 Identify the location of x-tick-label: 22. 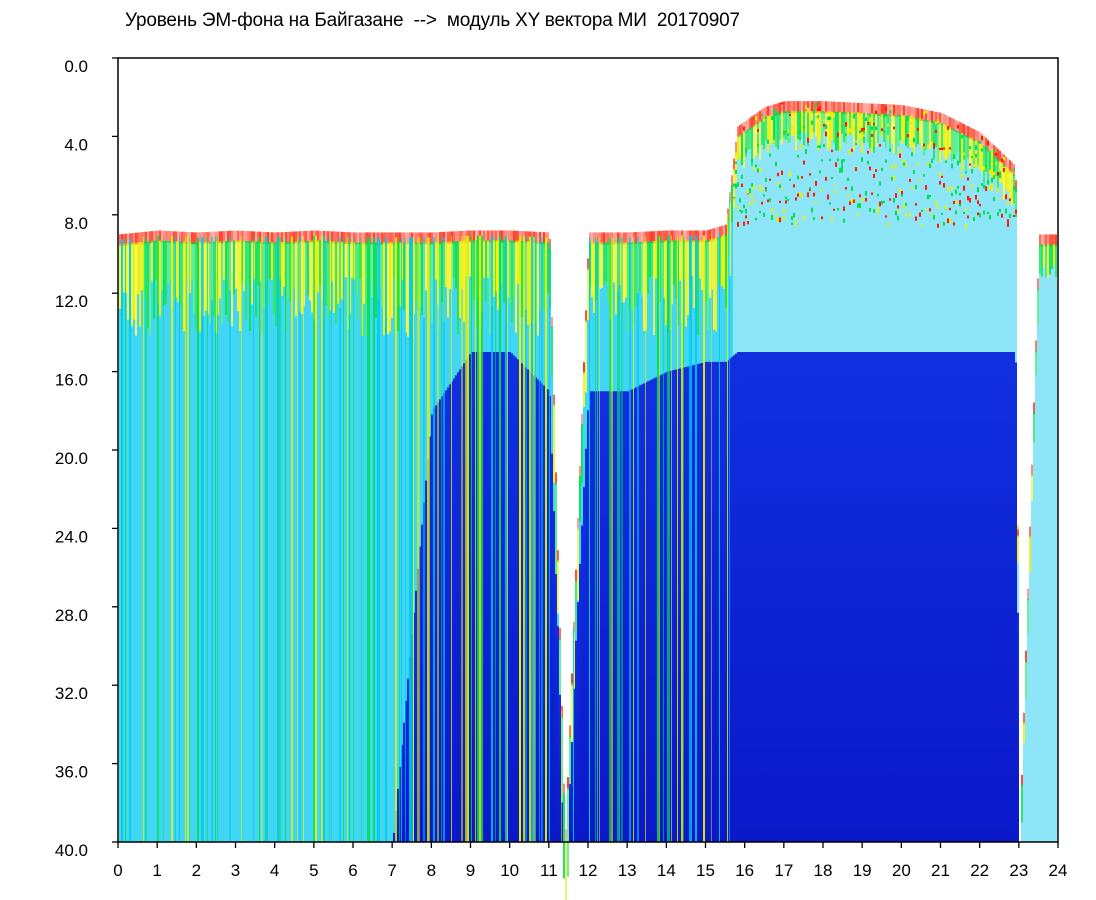
(979, 870).